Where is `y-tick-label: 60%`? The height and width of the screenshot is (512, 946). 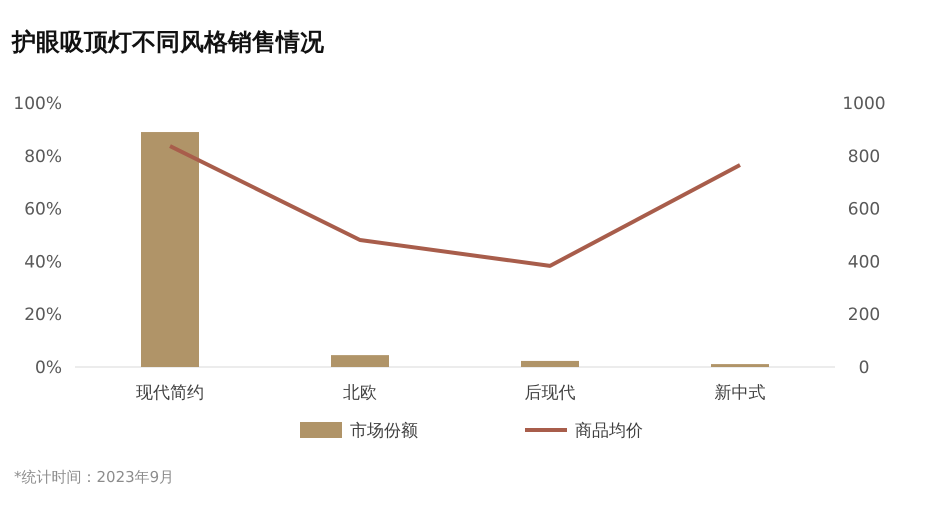 y-tick-label: 60% is located at coordinates (43, 210).